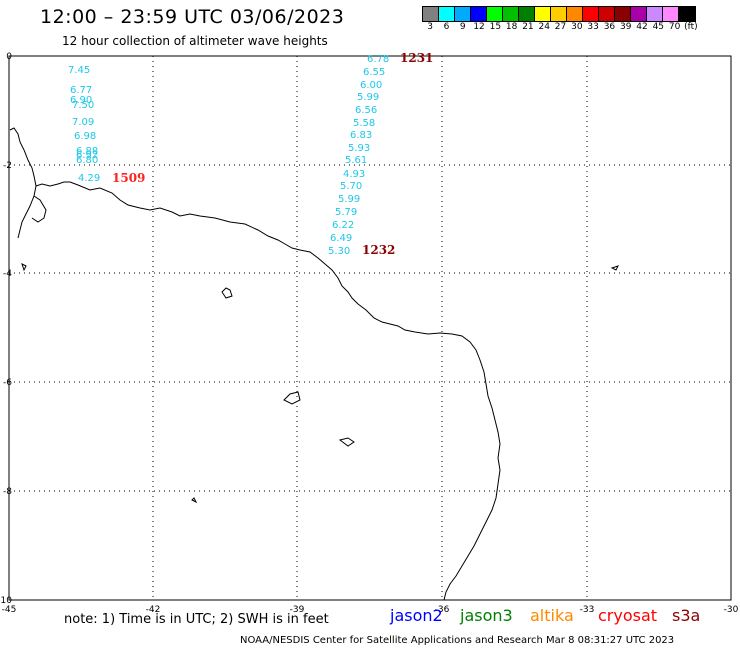 The image size is (740, 650). I want to click on y-tick-label: -6, so click(7, 383).